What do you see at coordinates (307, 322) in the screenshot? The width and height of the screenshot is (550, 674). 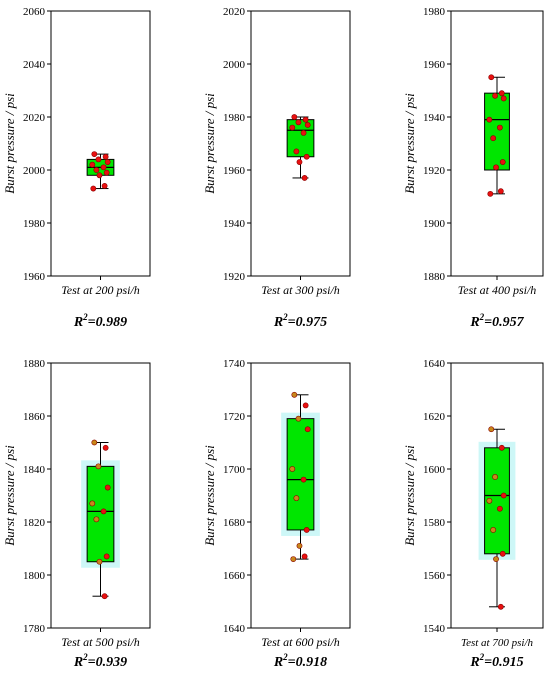 I see `r-squared-value: =0.975` at bounding box center [307, 322].